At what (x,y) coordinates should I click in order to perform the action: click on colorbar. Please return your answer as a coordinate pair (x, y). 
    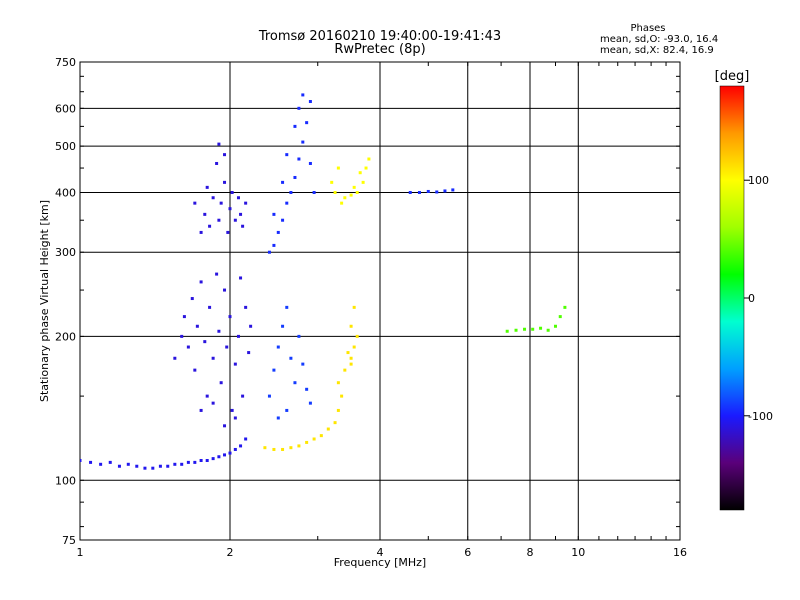
    Looking at the image, I should click on (732, 298).